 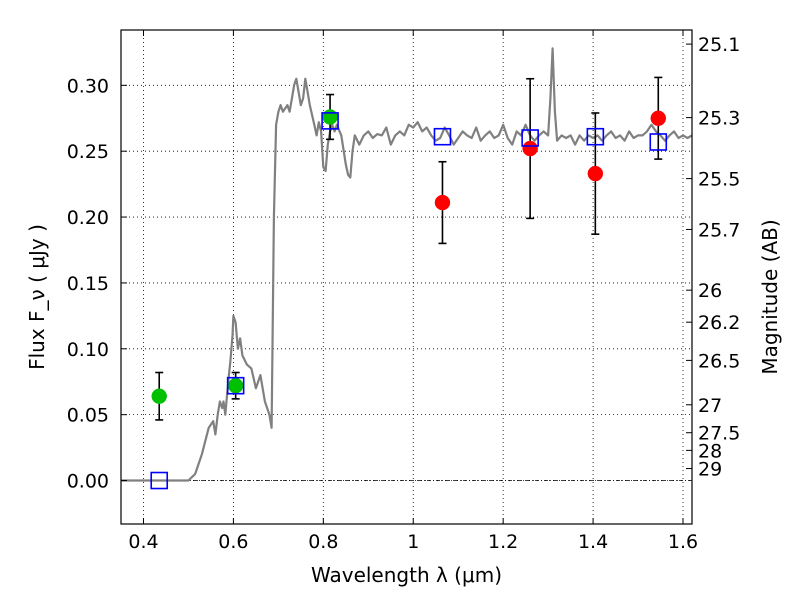 I want to click on y-tick-label: 0.00, so click(x=88, y=482).